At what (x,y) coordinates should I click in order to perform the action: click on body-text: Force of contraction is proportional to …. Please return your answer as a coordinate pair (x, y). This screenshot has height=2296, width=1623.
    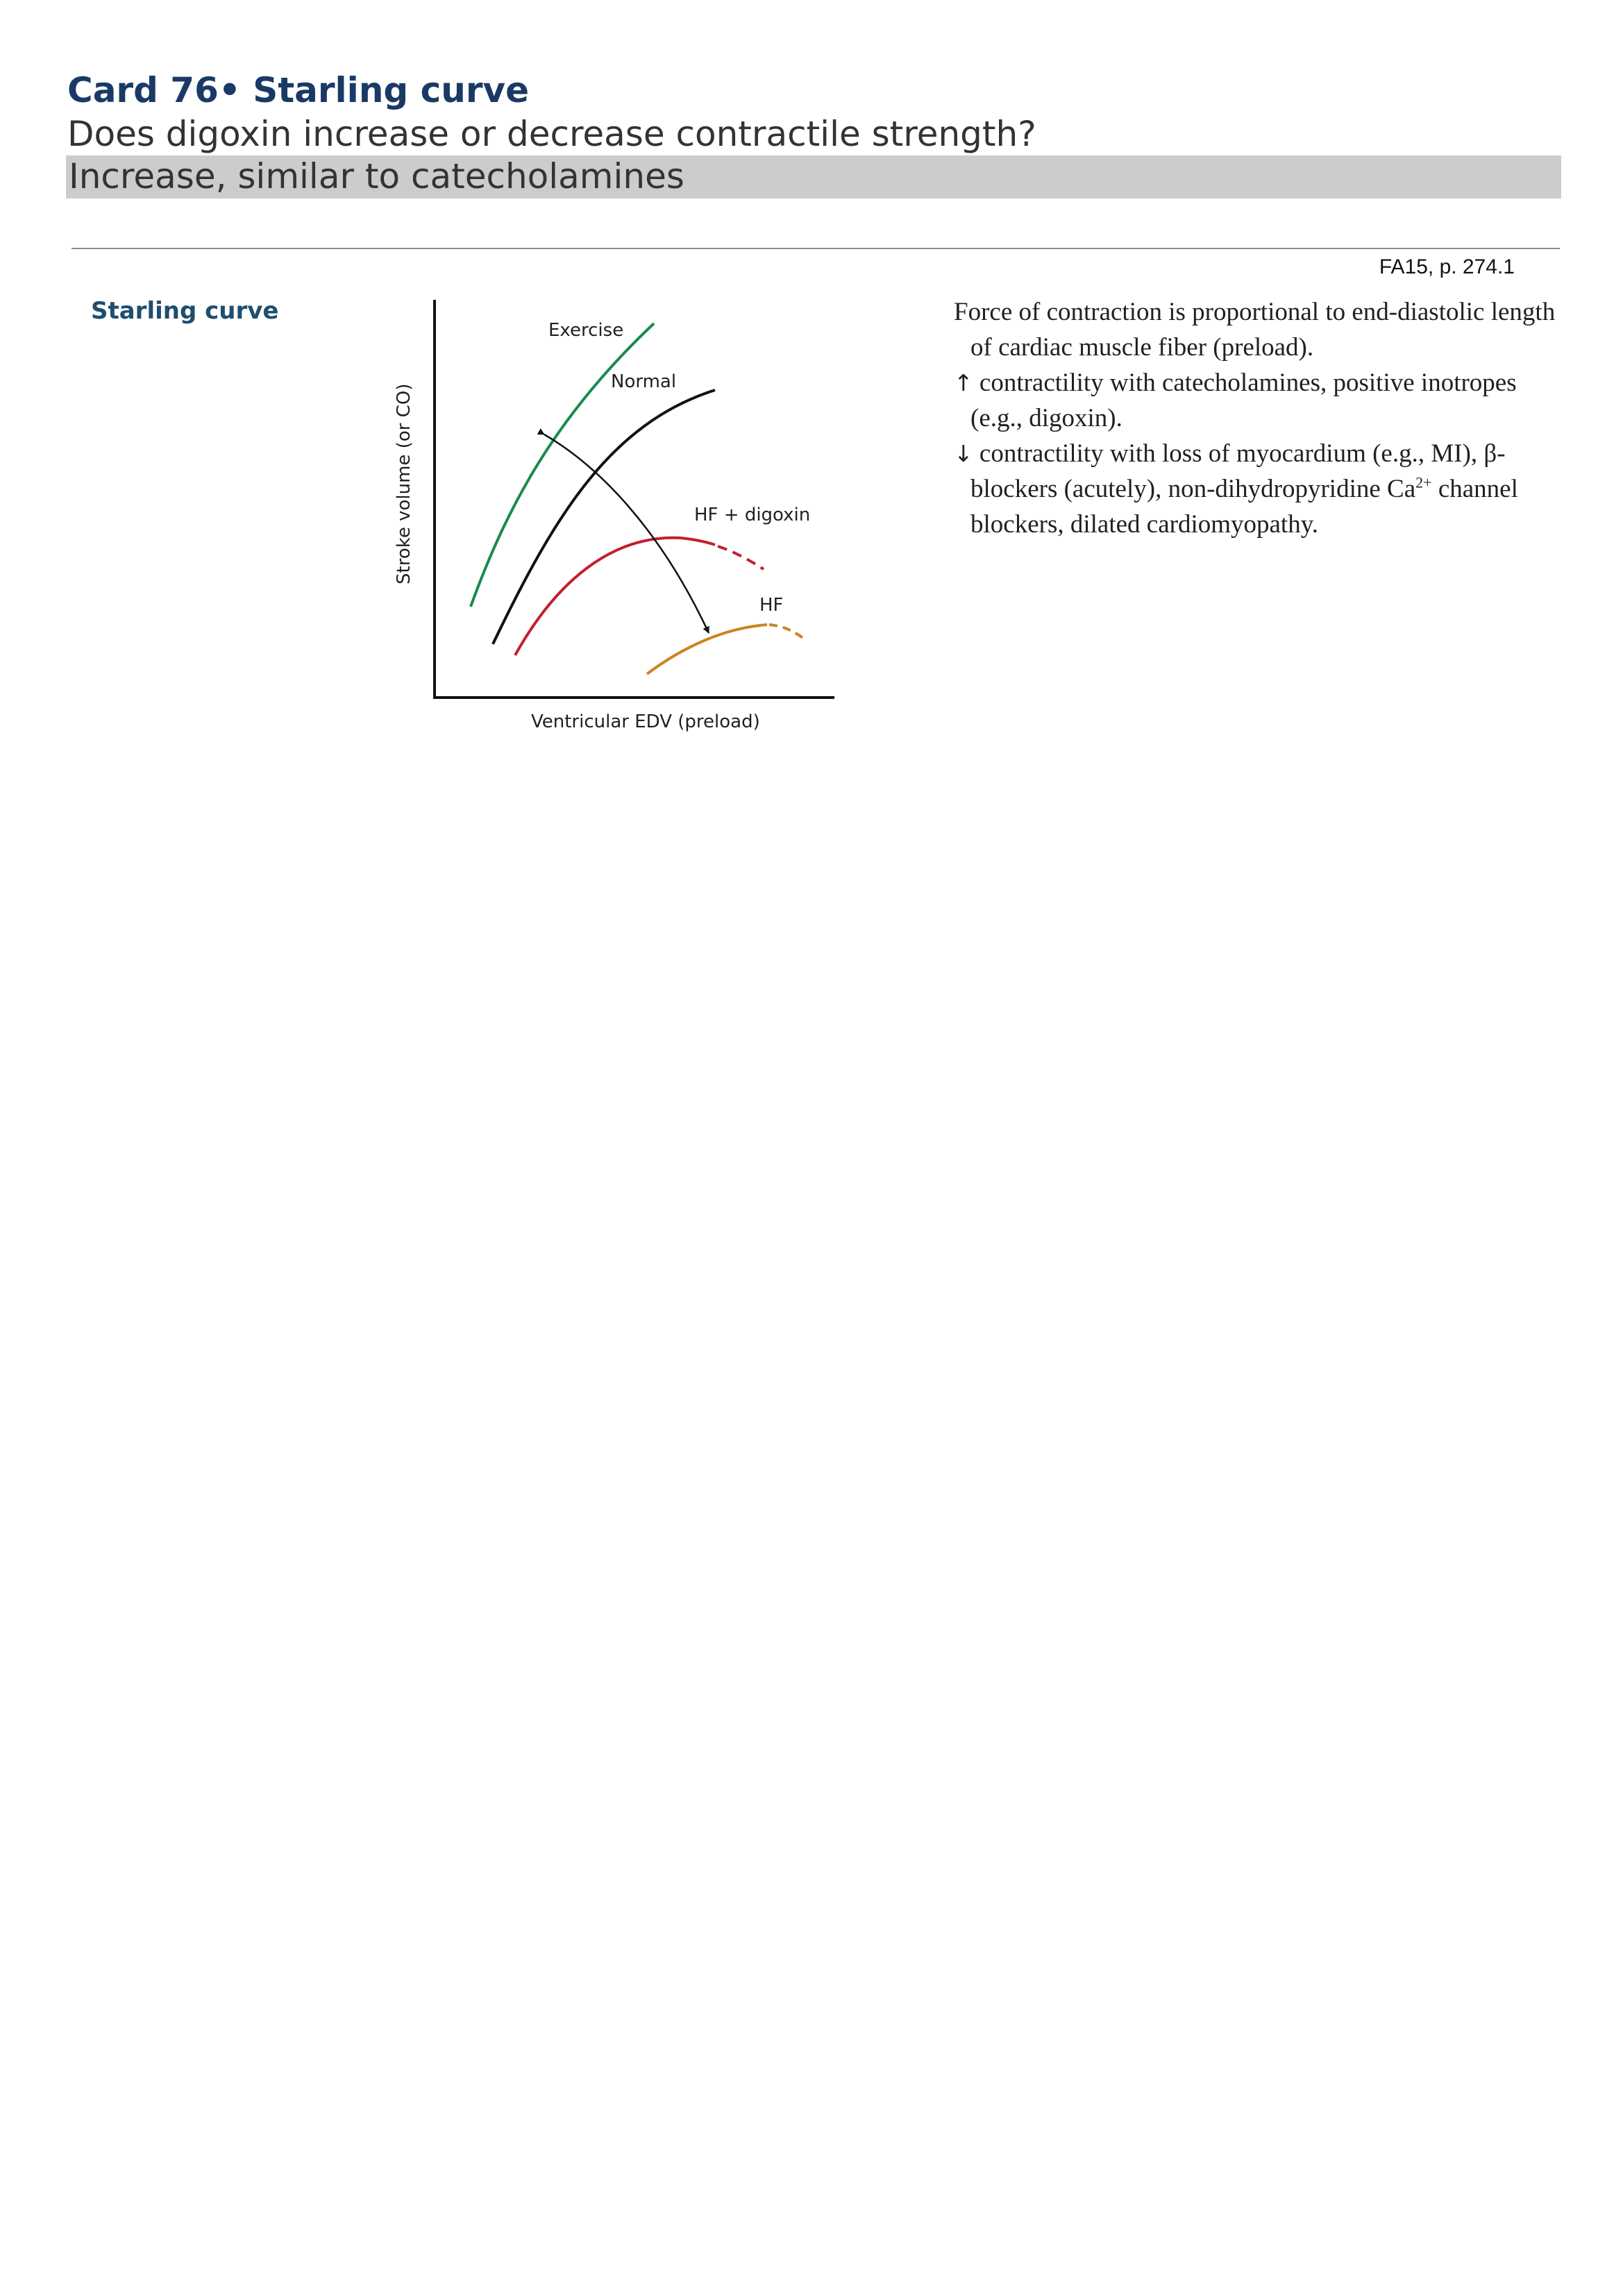
    Looking at the image, I should click on (1259, 418).